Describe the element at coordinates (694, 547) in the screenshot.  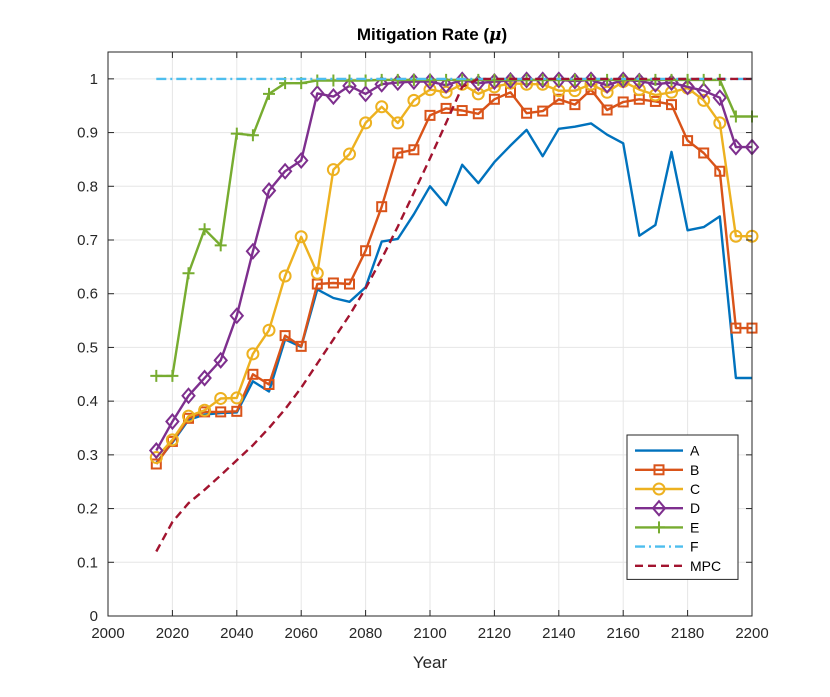
I see `legend-label-f: F` at that location.